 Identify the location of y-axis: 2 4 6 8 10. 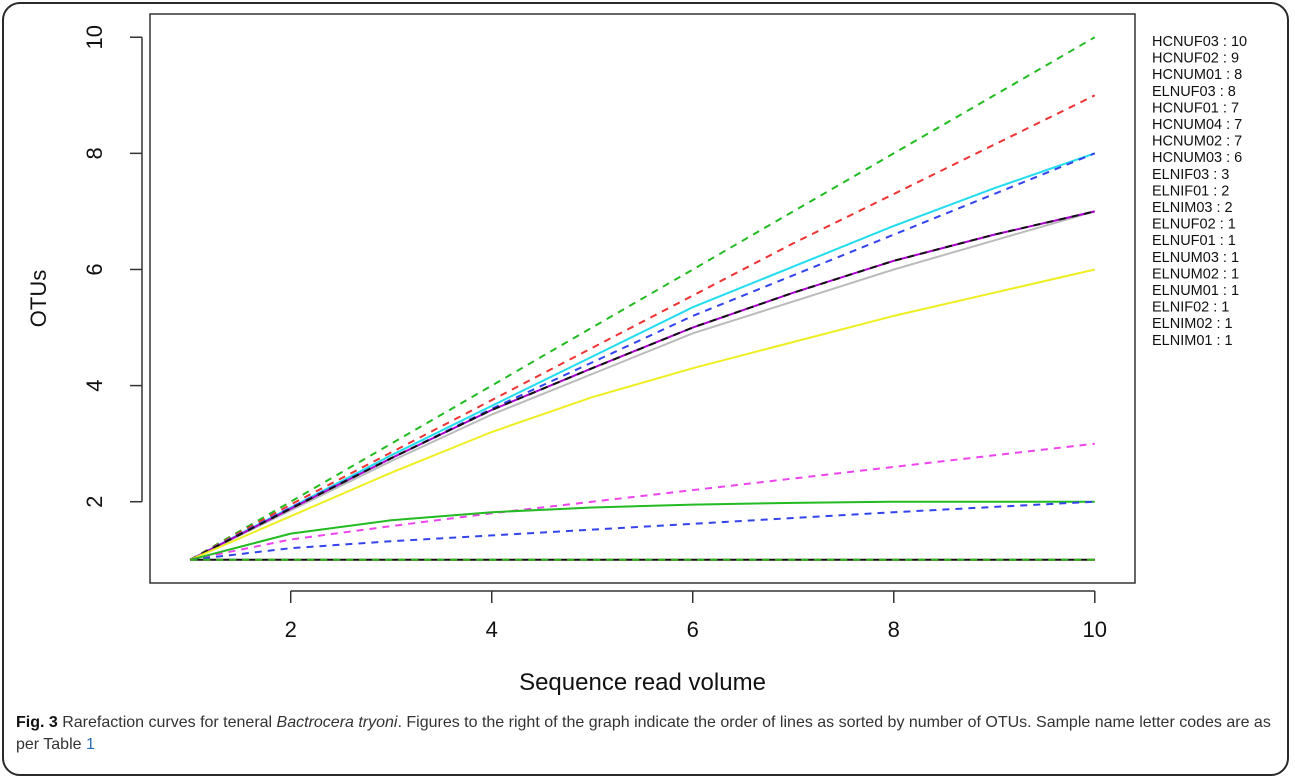
(112, 266).